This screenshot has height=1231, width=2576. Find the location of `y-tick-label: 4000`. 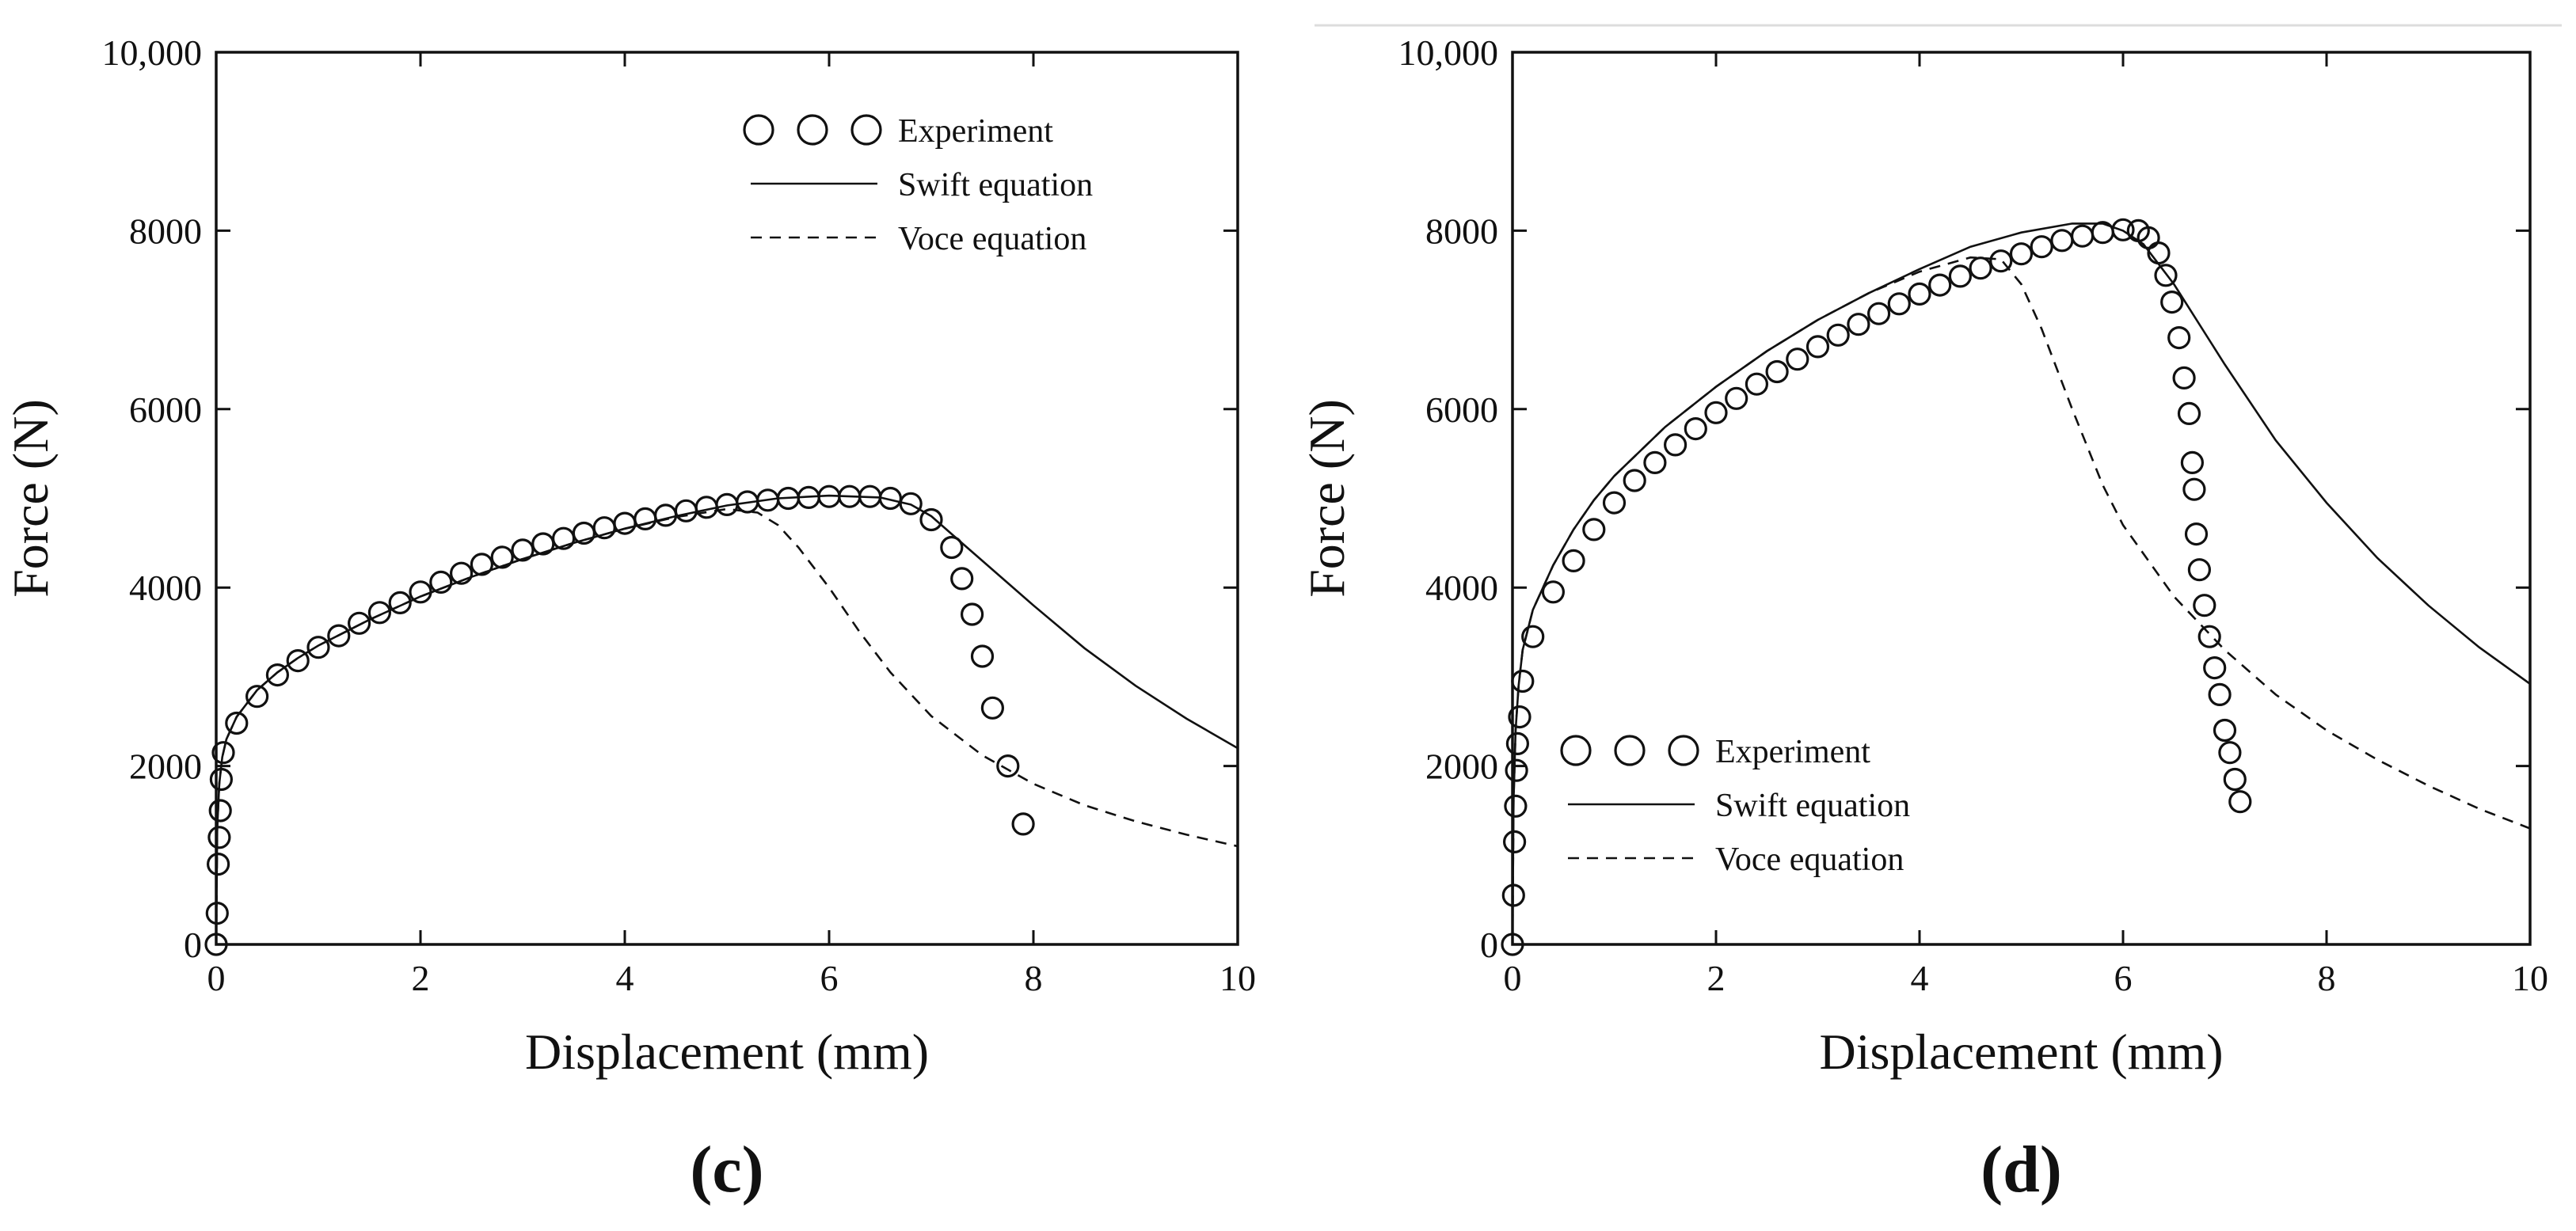

y-tick-label: 4000 is located at coordinates (1461, 588).